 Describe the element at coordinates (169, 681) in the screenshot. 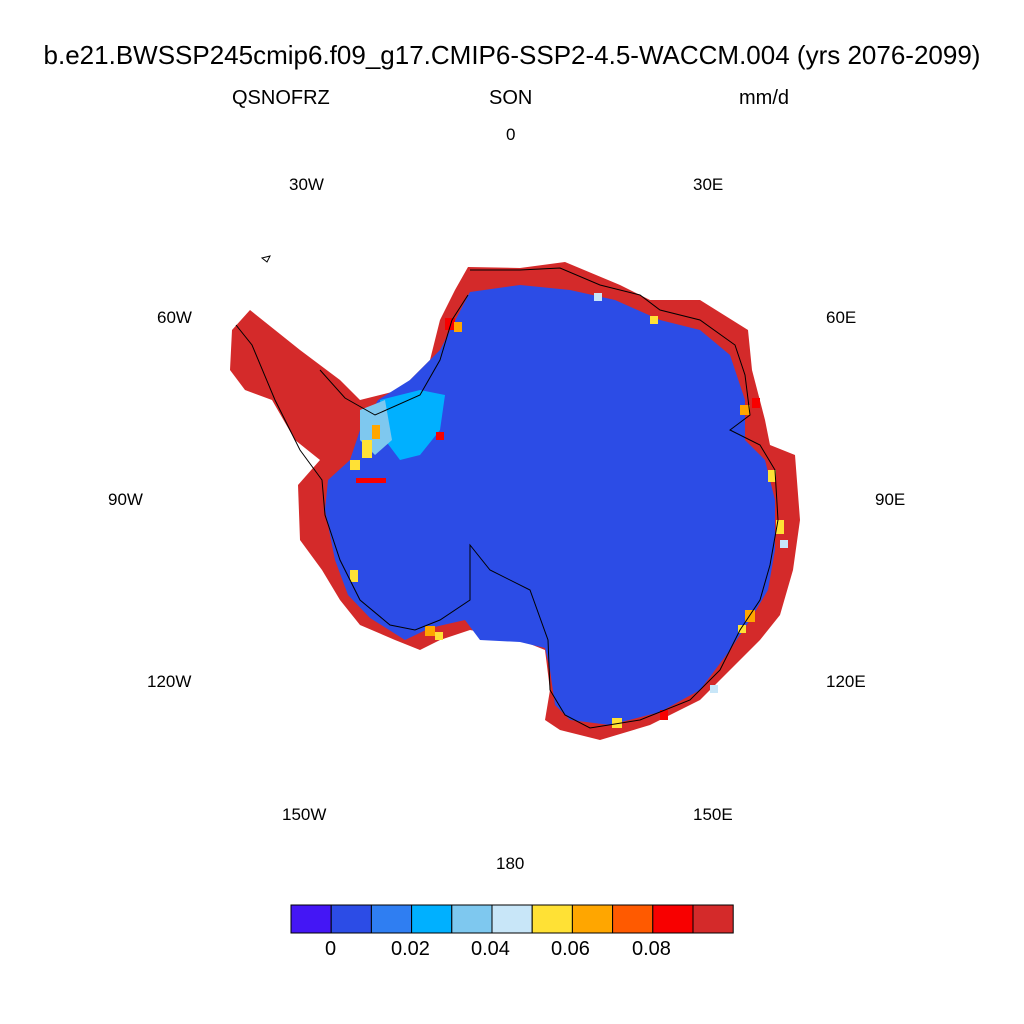

I see `lon-label-120w: 120W` at that location.